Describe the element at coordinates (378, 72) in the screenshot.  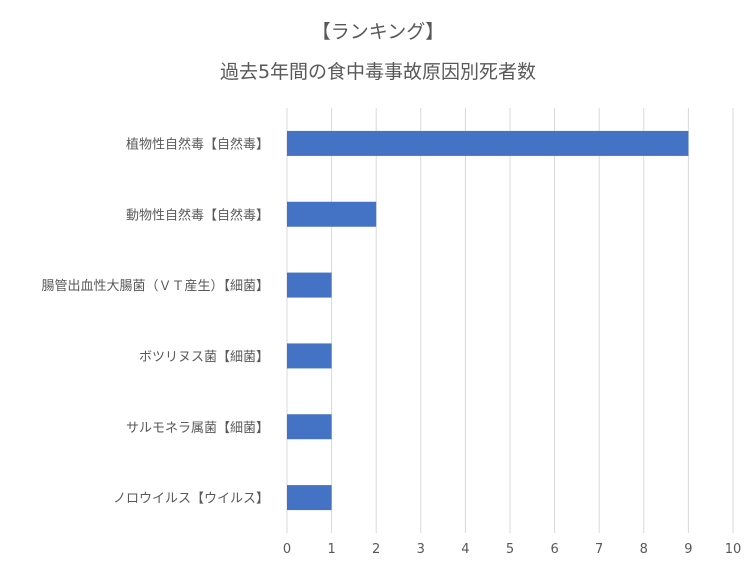
I see `chart-subtitle: 過去5年間の食中毒事故原因別死者数` at that location.